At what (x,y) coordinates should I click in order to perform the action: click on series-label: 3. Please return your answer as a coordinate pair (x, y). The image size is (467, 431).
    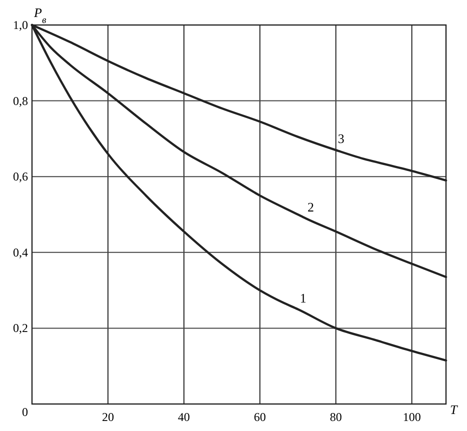
    Looking at the image, I should click on (341, 138).